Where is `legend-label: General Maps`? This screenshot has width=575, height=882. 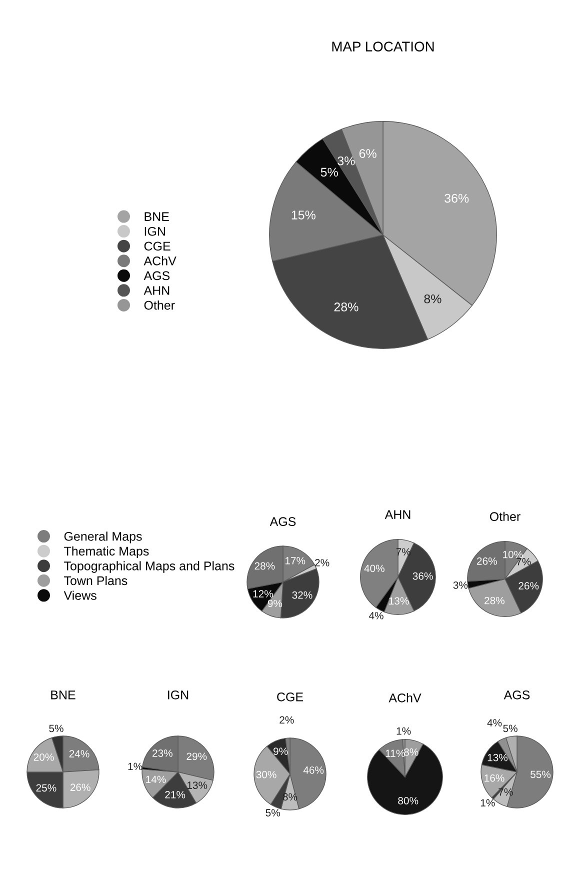
legend-label: General Maps is located at coordinates (103, 538).